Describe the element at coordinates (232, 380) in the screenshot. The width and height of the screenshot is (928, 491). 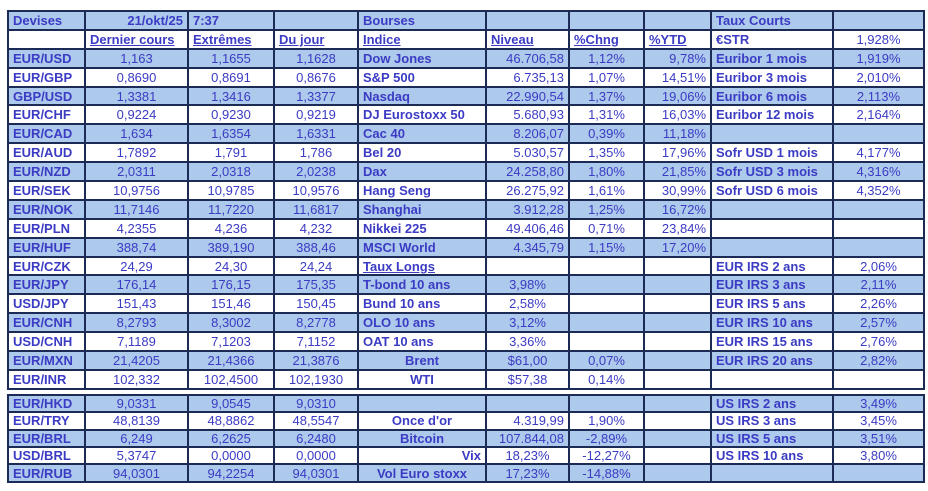
I see `currency-extreme: 102,4500` at that location.